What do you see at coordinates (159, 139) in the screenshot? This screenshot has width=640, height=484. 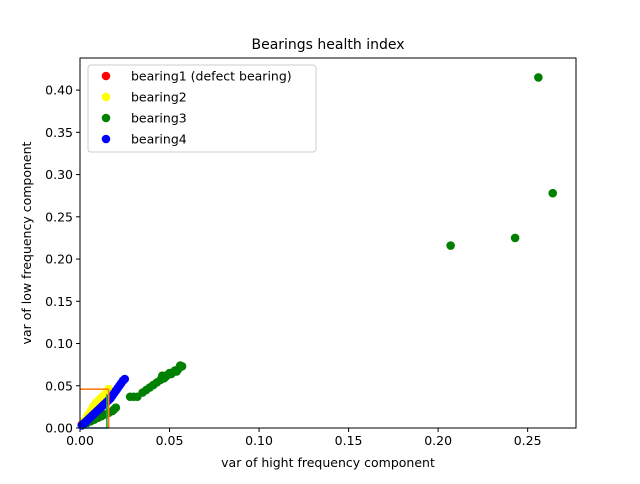 I see `legend-label: bearing4` at bounding box center [159, 139].